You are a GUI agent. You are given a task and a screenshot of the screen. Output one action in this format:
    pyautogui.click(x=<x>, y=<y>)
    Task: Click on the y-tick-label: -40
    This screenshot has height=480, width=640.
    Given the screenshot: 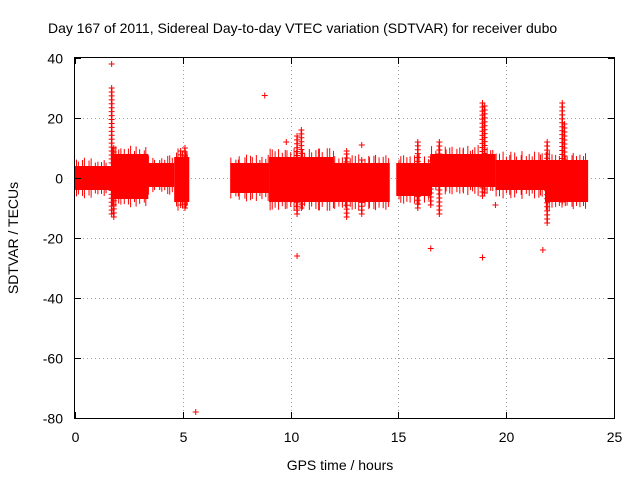 What is the action you would take?
    pyautogui.click(x=53, y=299)
    